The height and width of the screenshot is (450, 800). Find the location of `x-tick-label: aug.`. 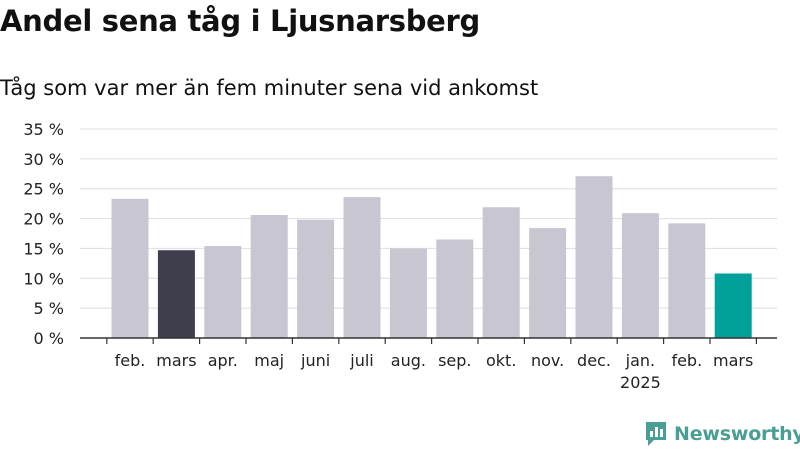

x-tick-label: aug. is located at coordinates (408, 360).